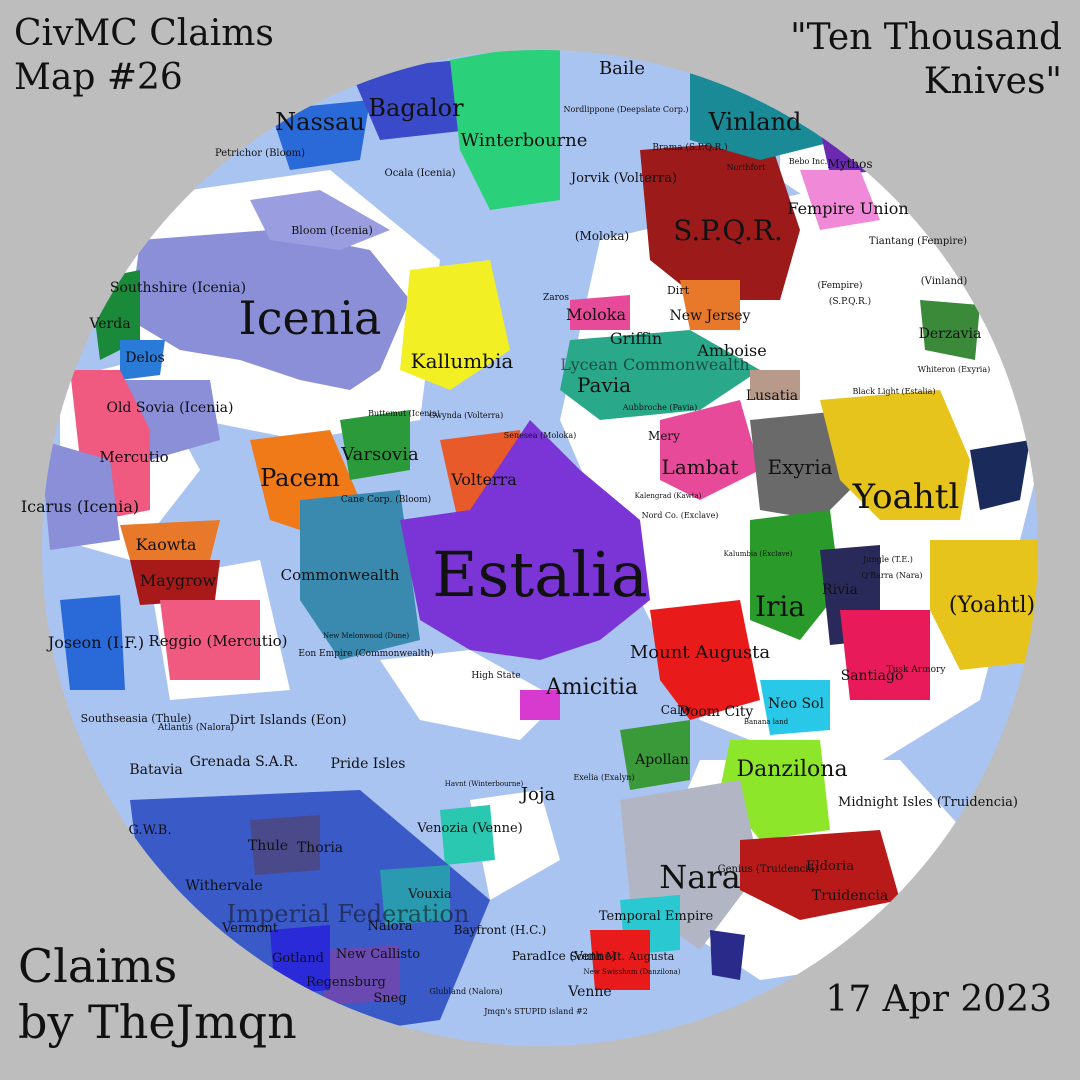 This screenshot has height=1080, width=1080. I want to click on place-gwynda: Gwynda (Volterra), so click(466, 415).